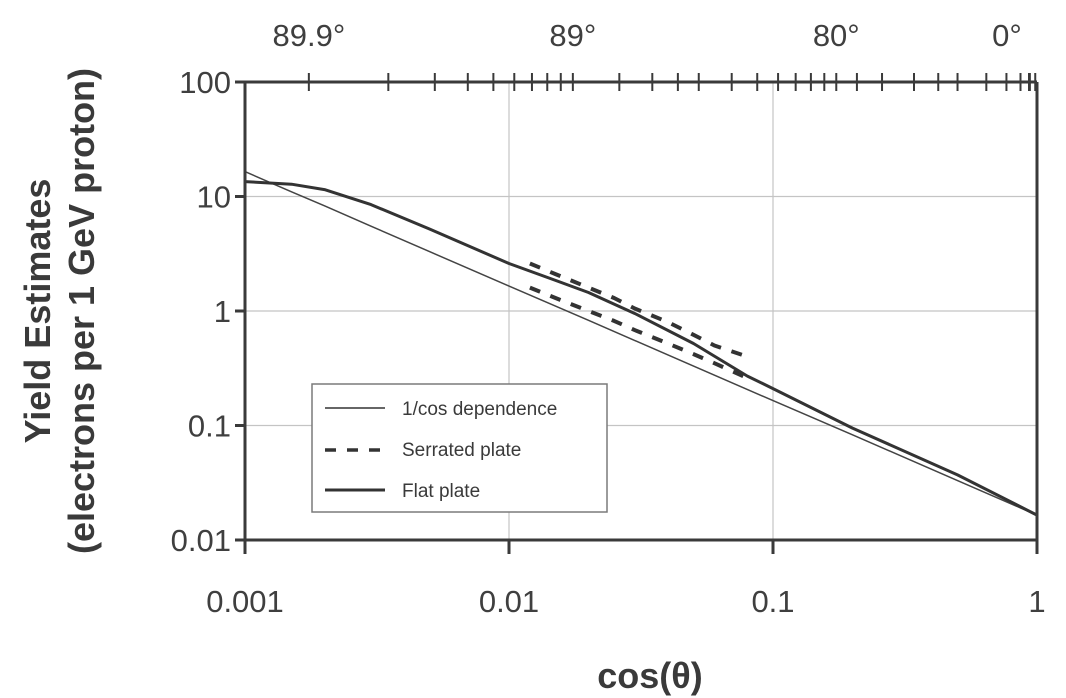  I want to click on x-tick-label: 0.001, so click(245, 601).